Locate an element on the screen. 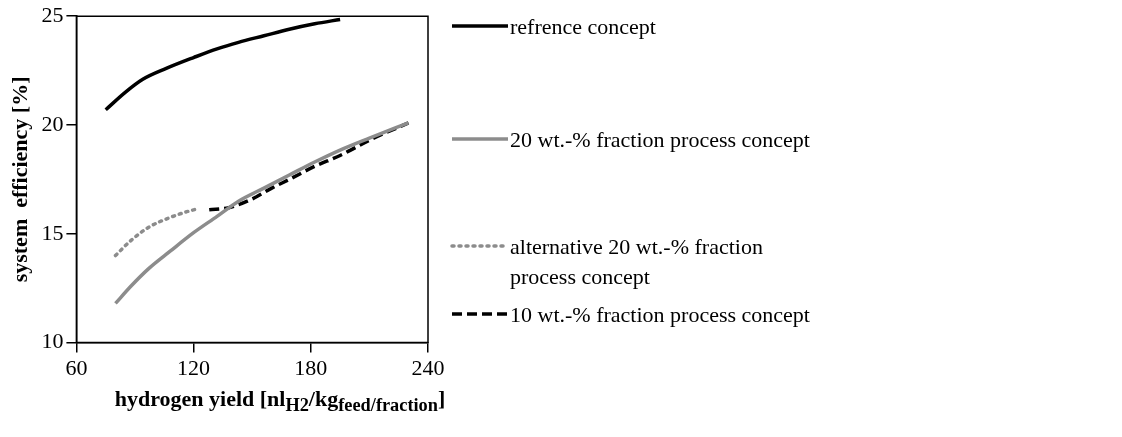 This screenshot has height=437, width=1122. y-tick-label: 15 is located at coordinates (52, 232).